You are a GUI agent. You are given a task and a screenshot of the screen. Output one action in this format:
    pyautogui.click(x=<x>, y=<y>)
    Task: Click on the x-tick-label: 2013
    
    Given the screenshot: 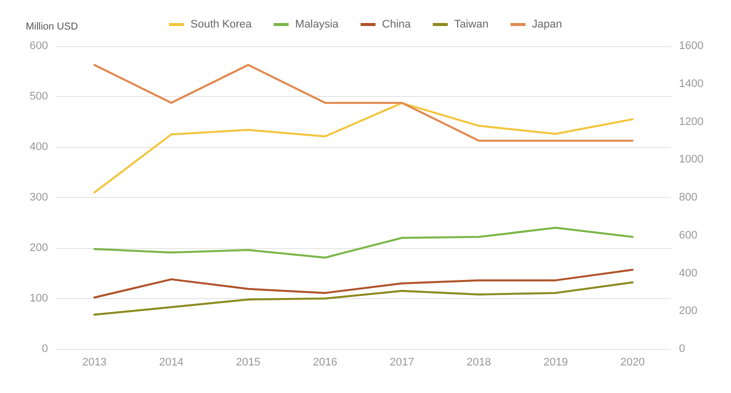 What is the action you would take?
    pyautogui.click(x=94, y=362)
    